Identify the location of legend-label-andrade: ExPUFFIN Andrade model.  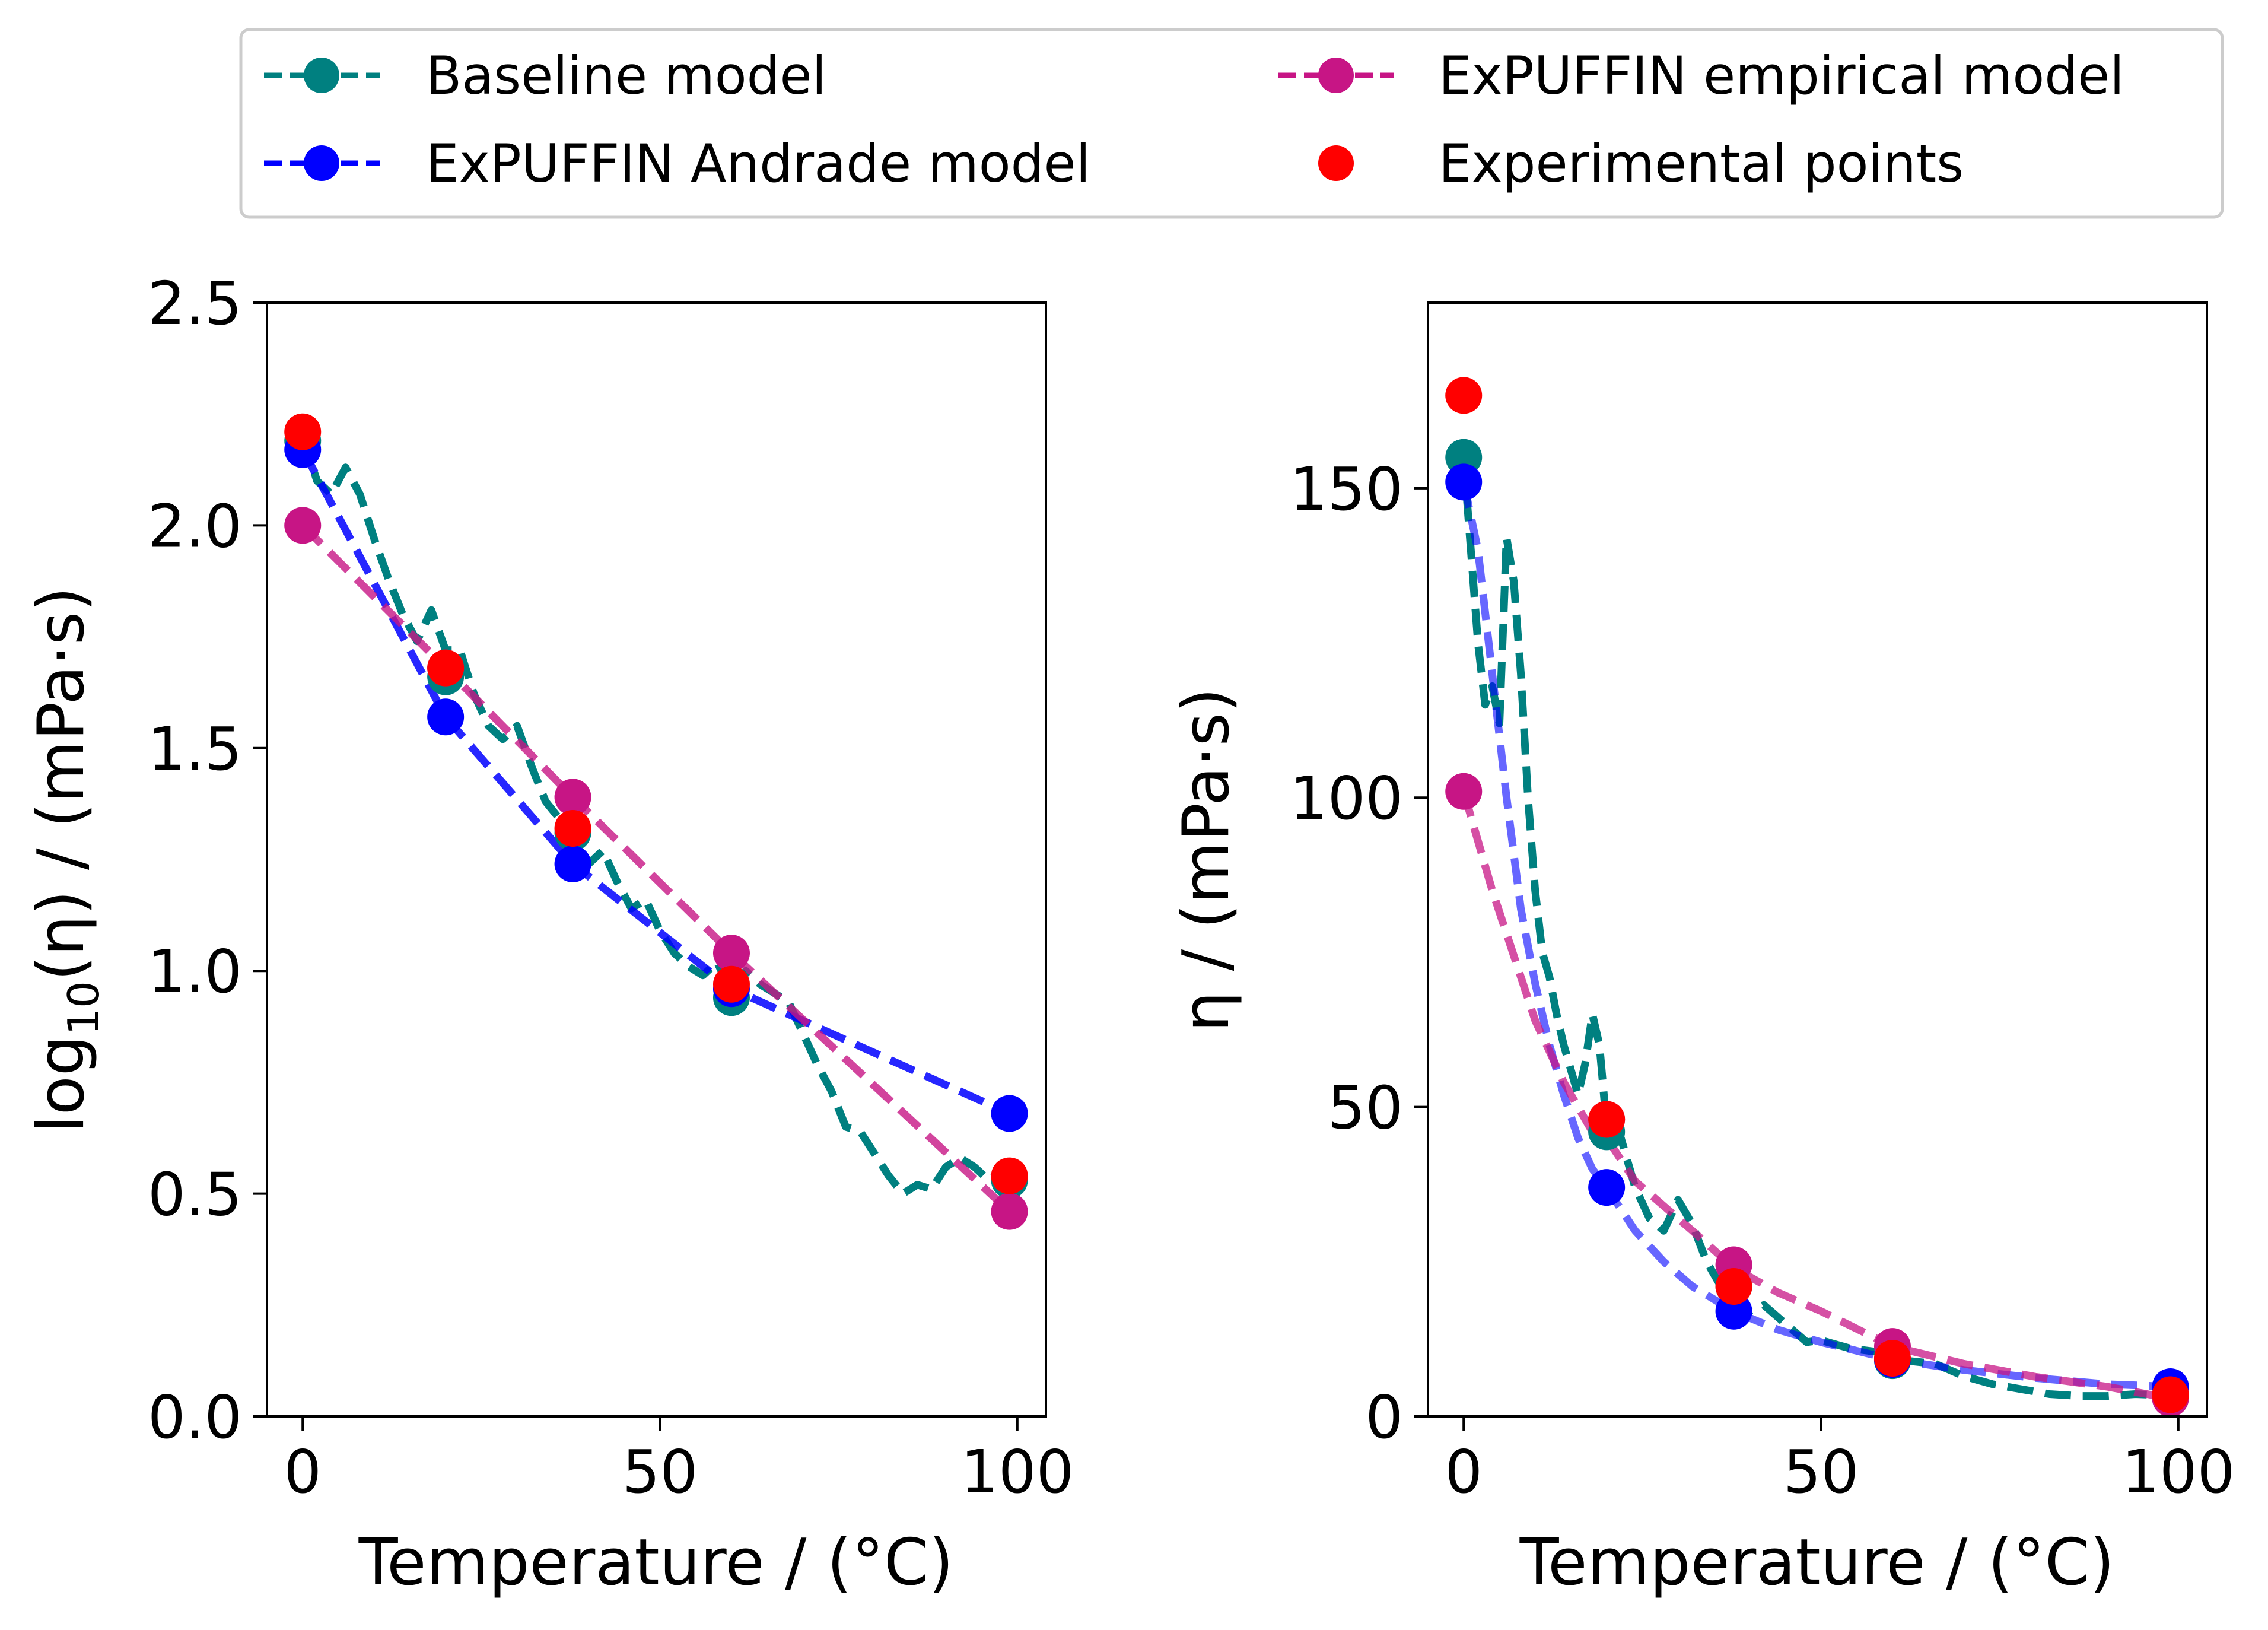
(758, 163).